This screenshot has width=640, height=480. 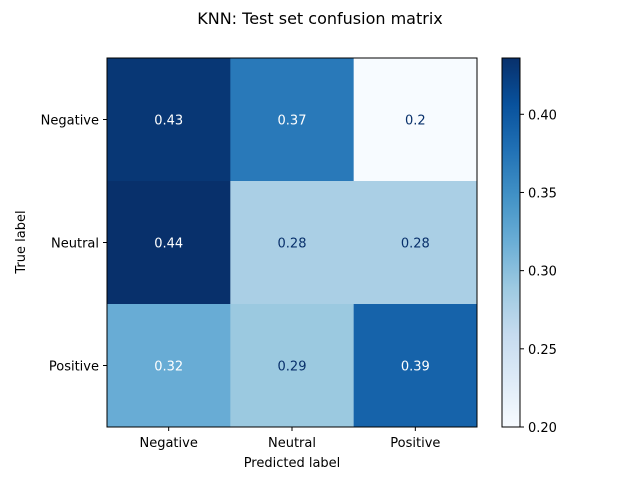 I want to click on cell-value-label: 0.43, so click(x=168, y=121).